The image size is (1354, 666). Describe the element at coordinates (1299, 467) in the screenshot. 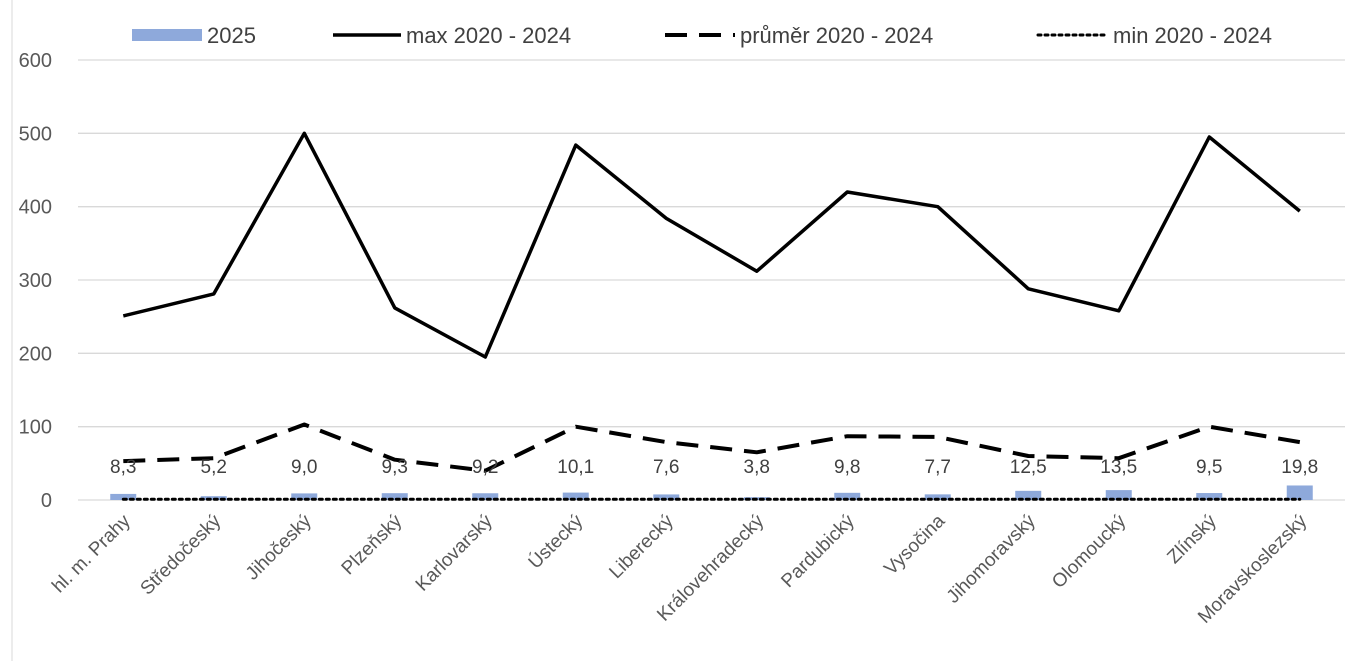

I see `bar-data-label-13: 19,8` at that location.